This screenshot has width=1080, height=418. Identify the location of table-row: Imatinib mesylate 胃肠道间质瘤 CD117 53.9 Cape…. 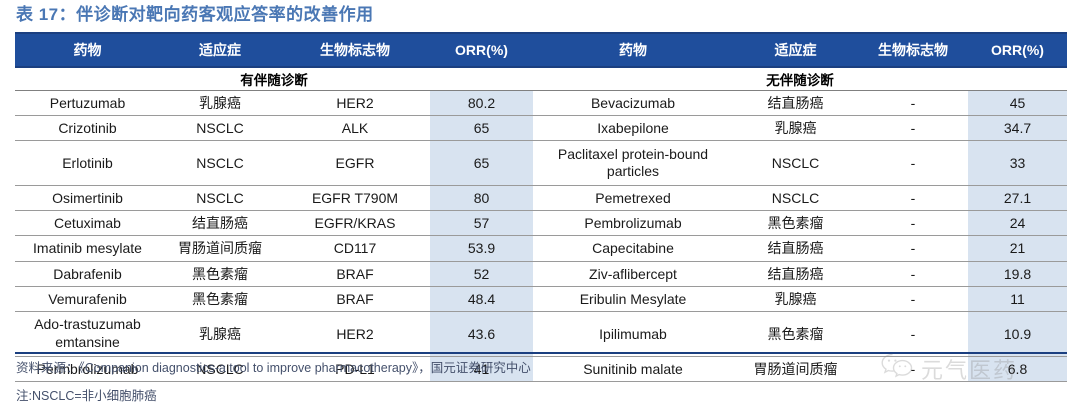
(541, 248).